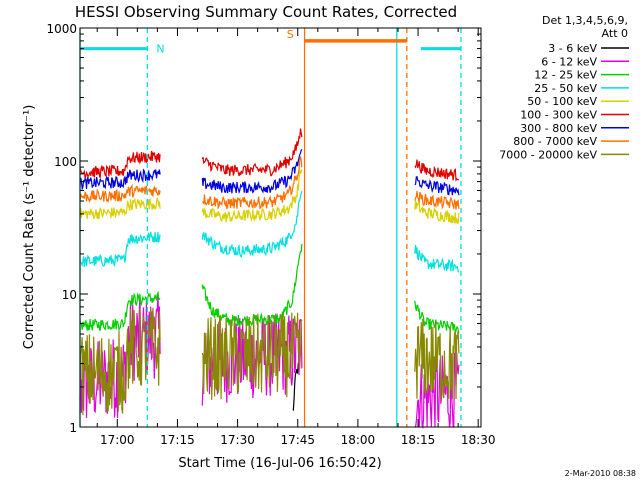 The width and height of the screenshot is (640, 480). What do you see at coordinates (569, 61) in the screenshot?
I see `legend-label-6-12-kev: 6 - 12 keV` at bounding box center [569, 61].